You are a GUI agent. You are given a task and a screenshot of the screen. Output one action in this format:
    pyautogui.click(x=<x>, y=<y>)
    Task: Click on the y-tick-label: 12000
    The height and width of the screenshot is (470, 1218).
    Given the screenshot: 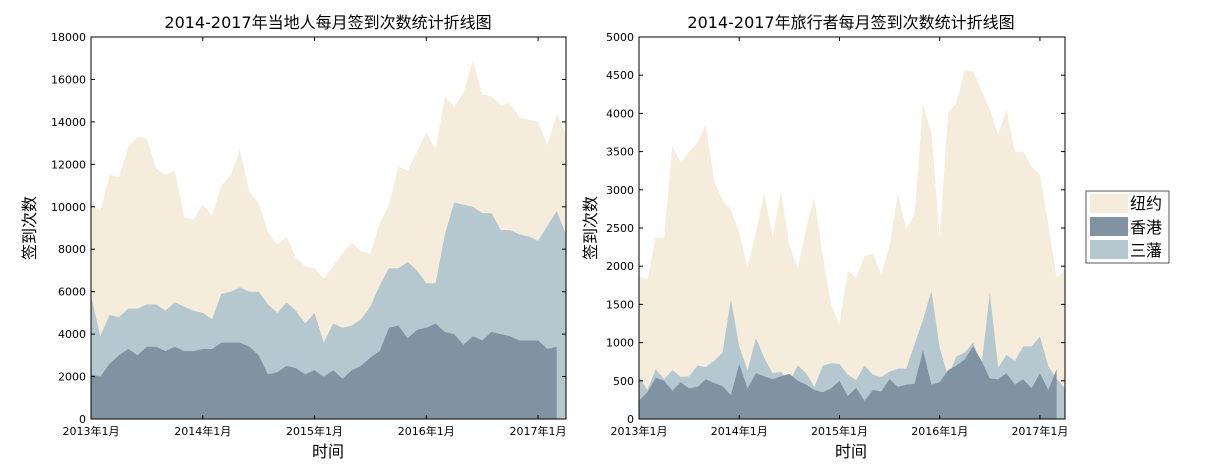 What is the action you would take?
    pyautogui.click(x=68, y=164)
    